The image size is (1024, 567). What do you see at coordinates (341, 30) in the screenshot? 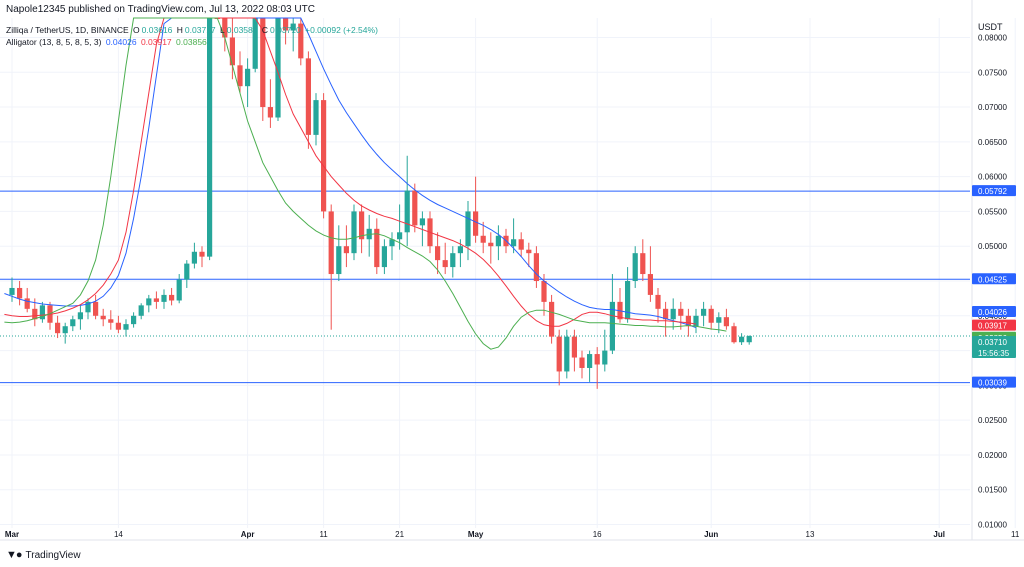
I see `legend-change: +0.00092 (+2.54%)` at bounding box center [341, 30].